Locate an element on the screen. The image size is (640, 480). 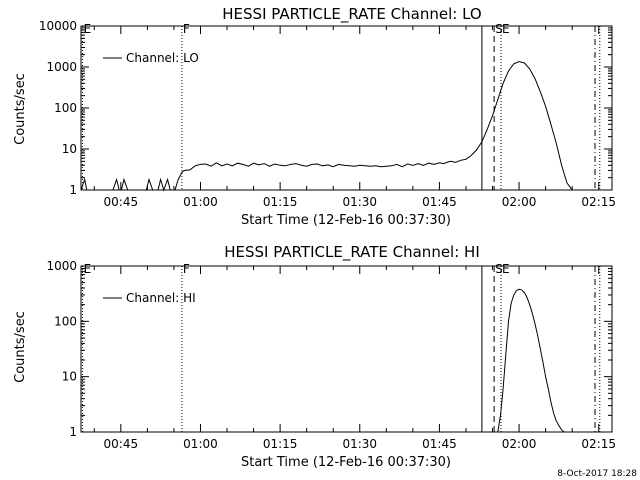
legend-label: Channel: LO is located at coordinates (162, 58).